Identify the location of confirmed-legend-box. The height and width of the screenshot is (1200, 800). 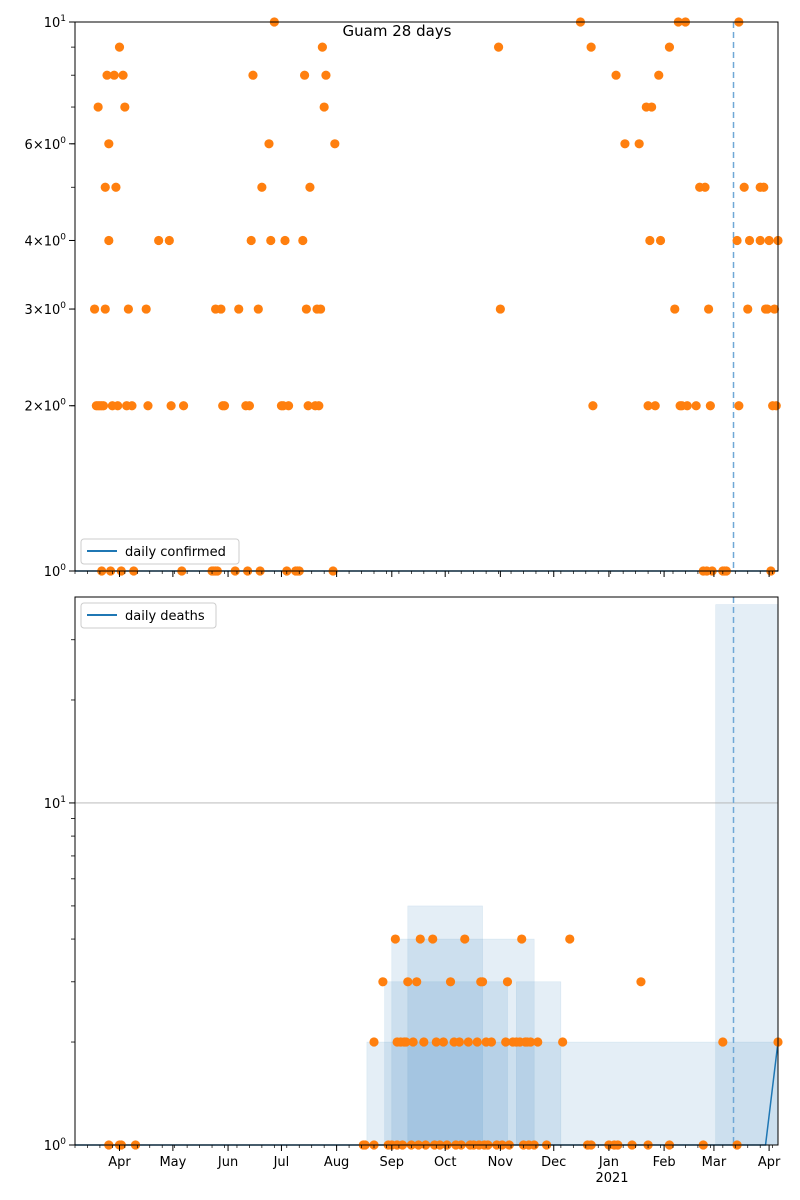
(160, 551).